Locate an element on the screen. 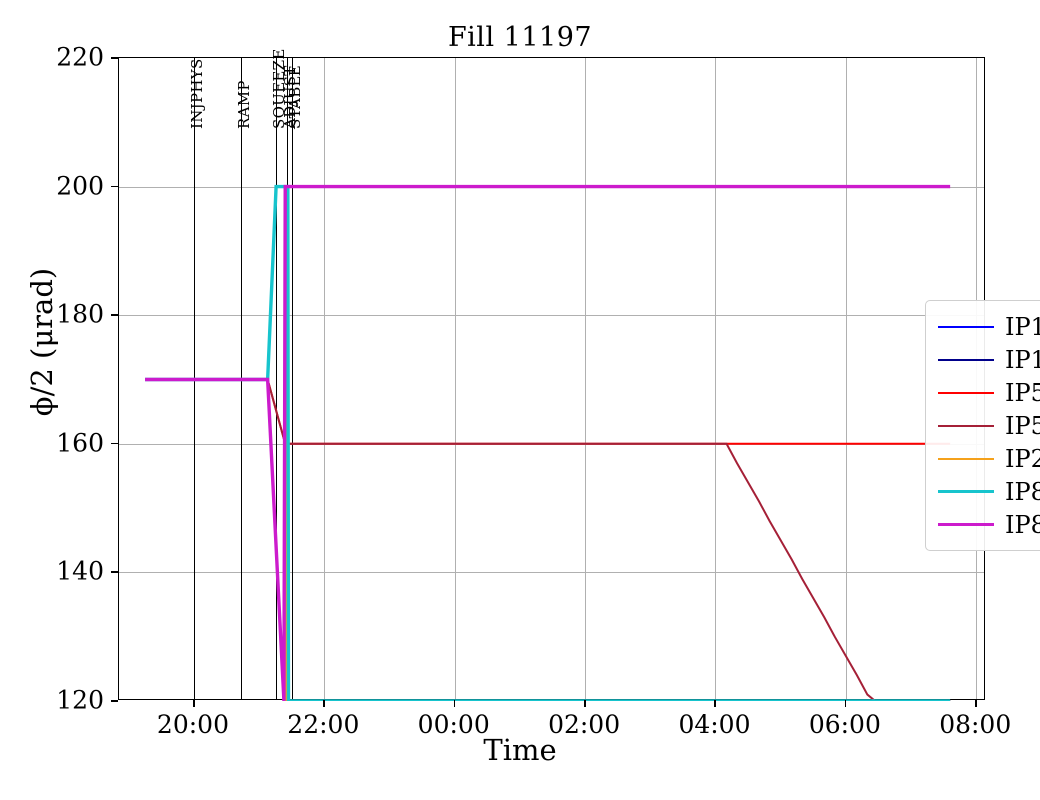  y-tick-label: 140 is located at coordinates (80, 571).